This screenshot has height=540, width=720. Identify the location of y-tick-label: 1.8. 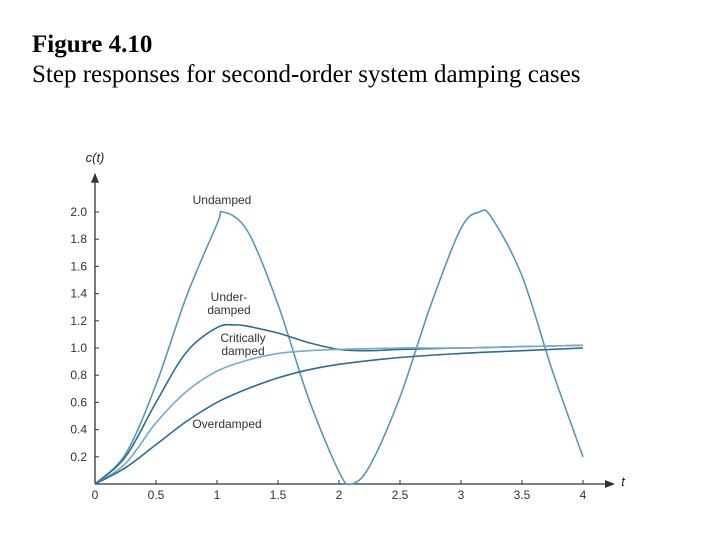
(78, 239).